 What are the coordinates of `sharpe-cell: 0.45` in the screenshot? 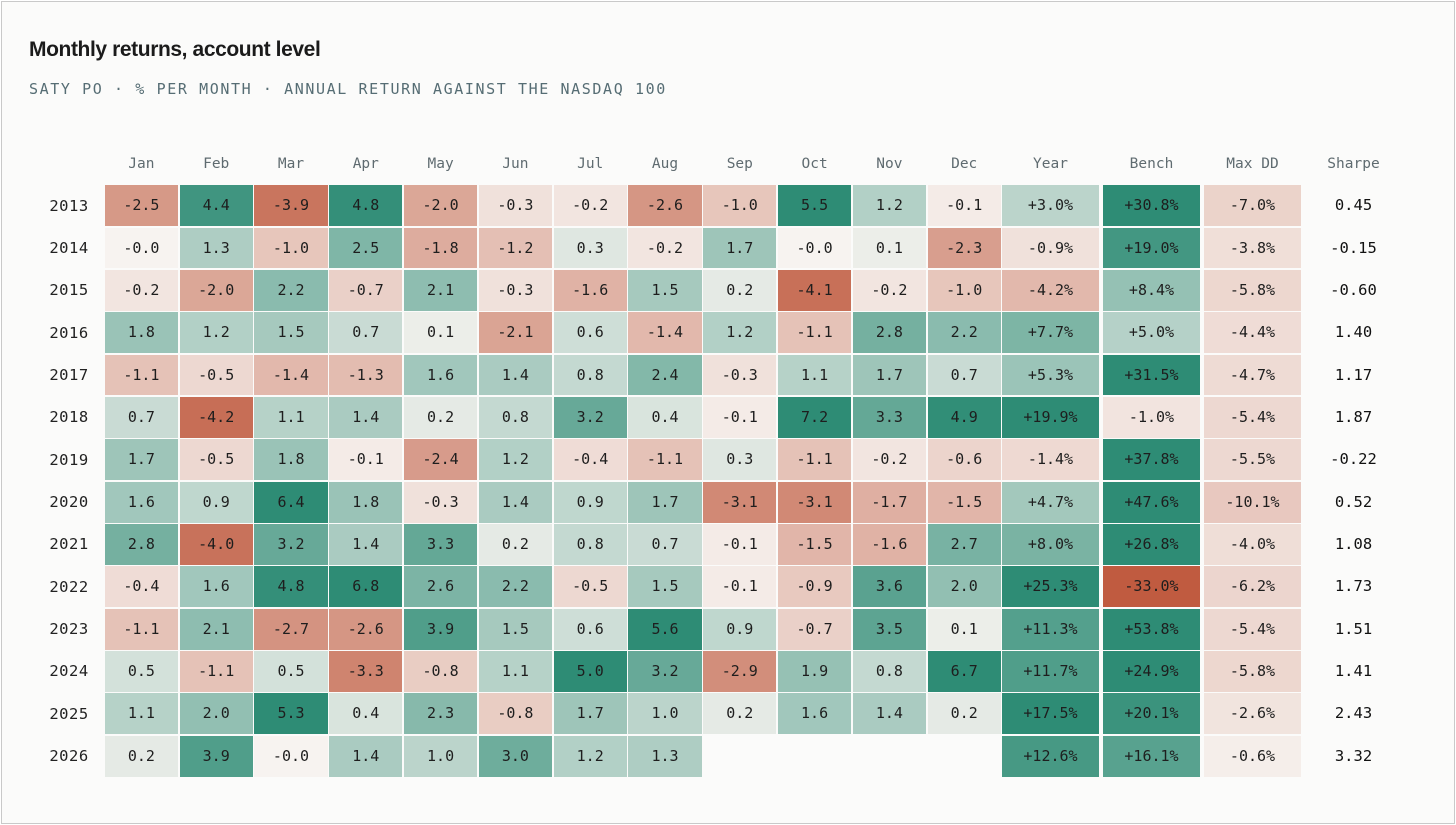 It's located at (1353, 205).